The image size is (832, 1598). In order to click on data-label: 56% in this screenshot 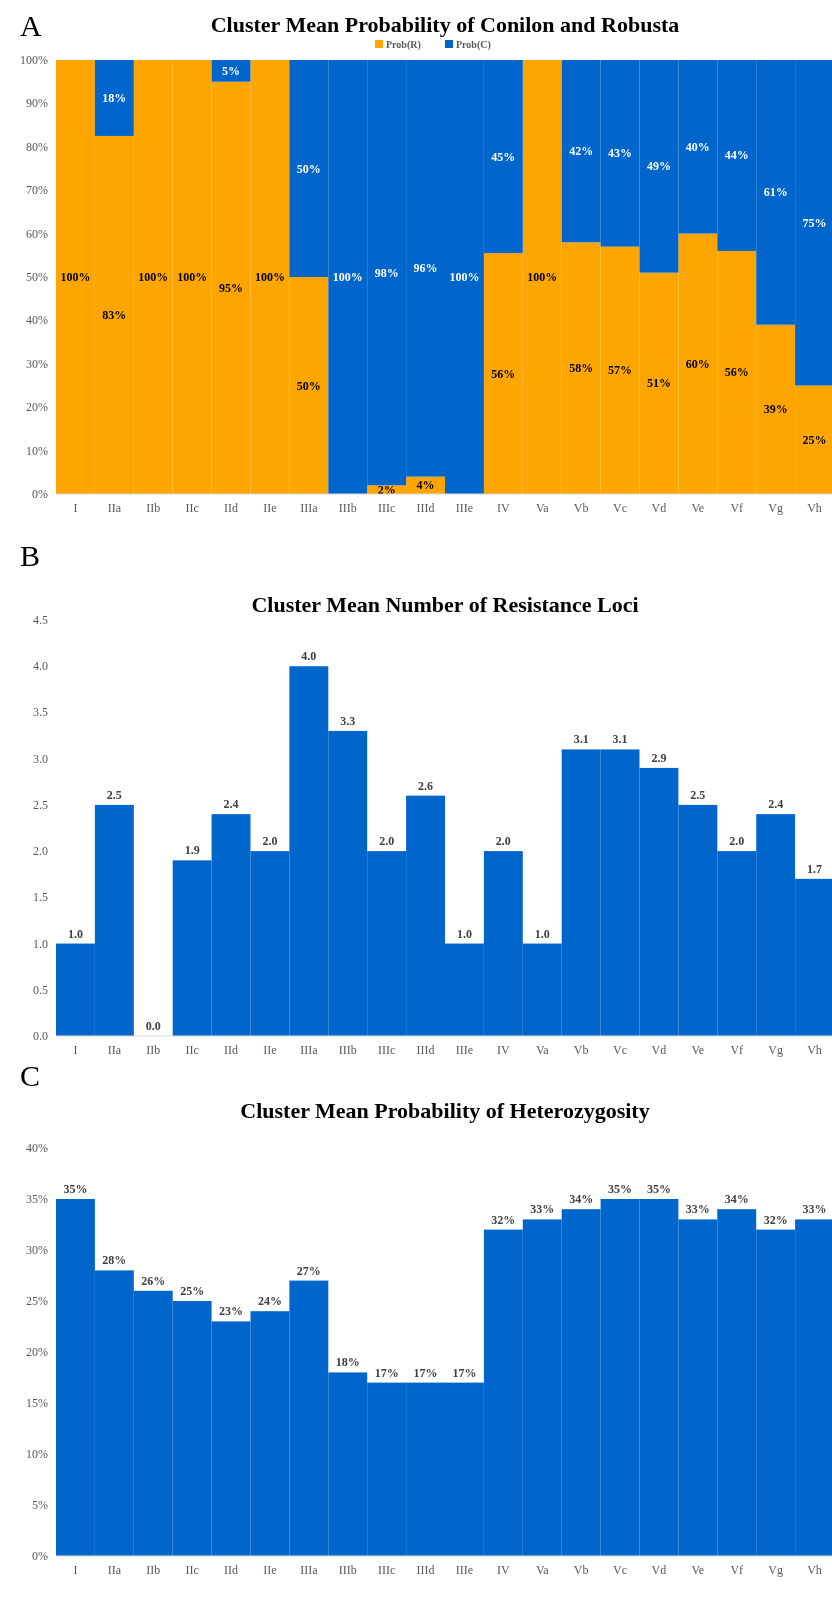, I will do `click(503, 373)`.